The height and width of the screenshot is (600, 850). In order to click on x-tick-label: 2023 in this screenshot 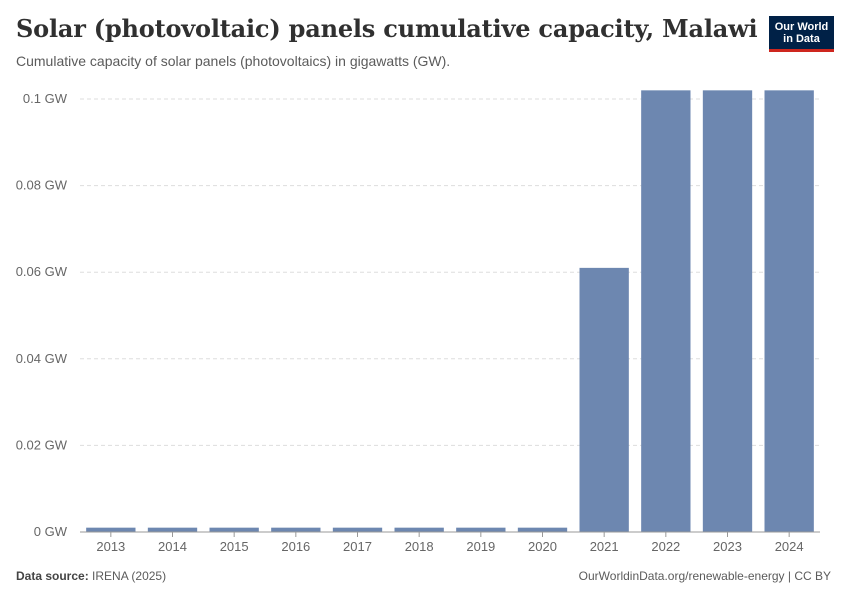, I will do `click(727, 546)`.